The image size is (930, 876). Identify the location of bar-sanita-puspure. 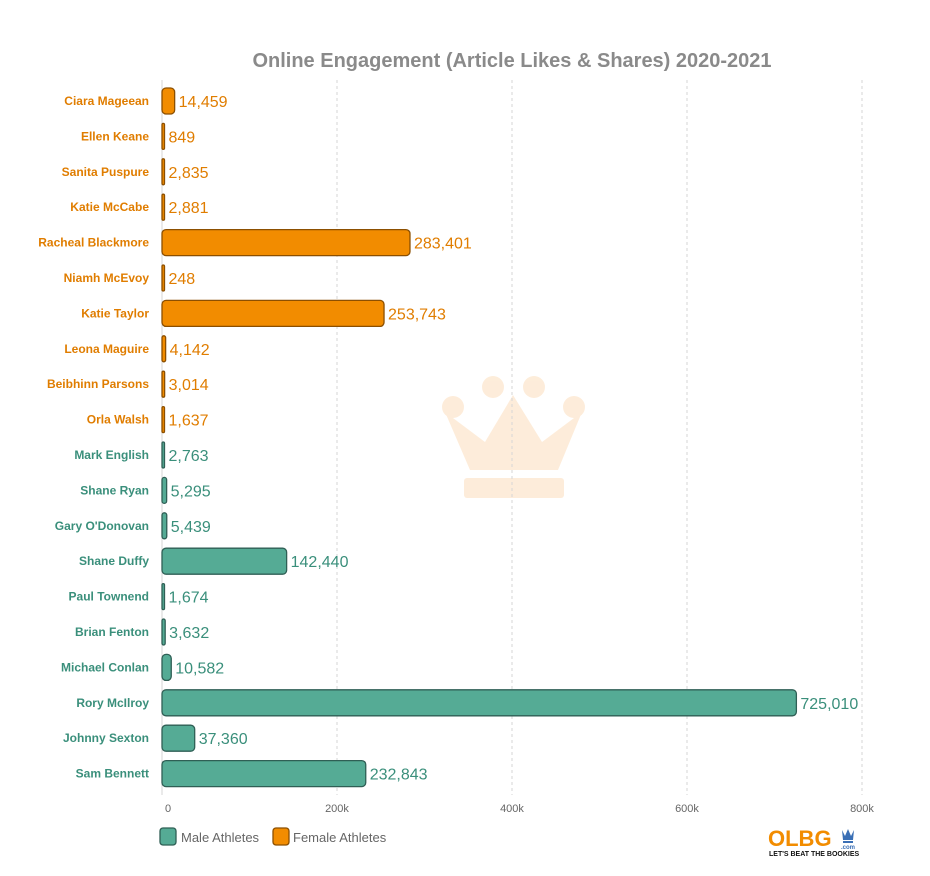
(163, 172).